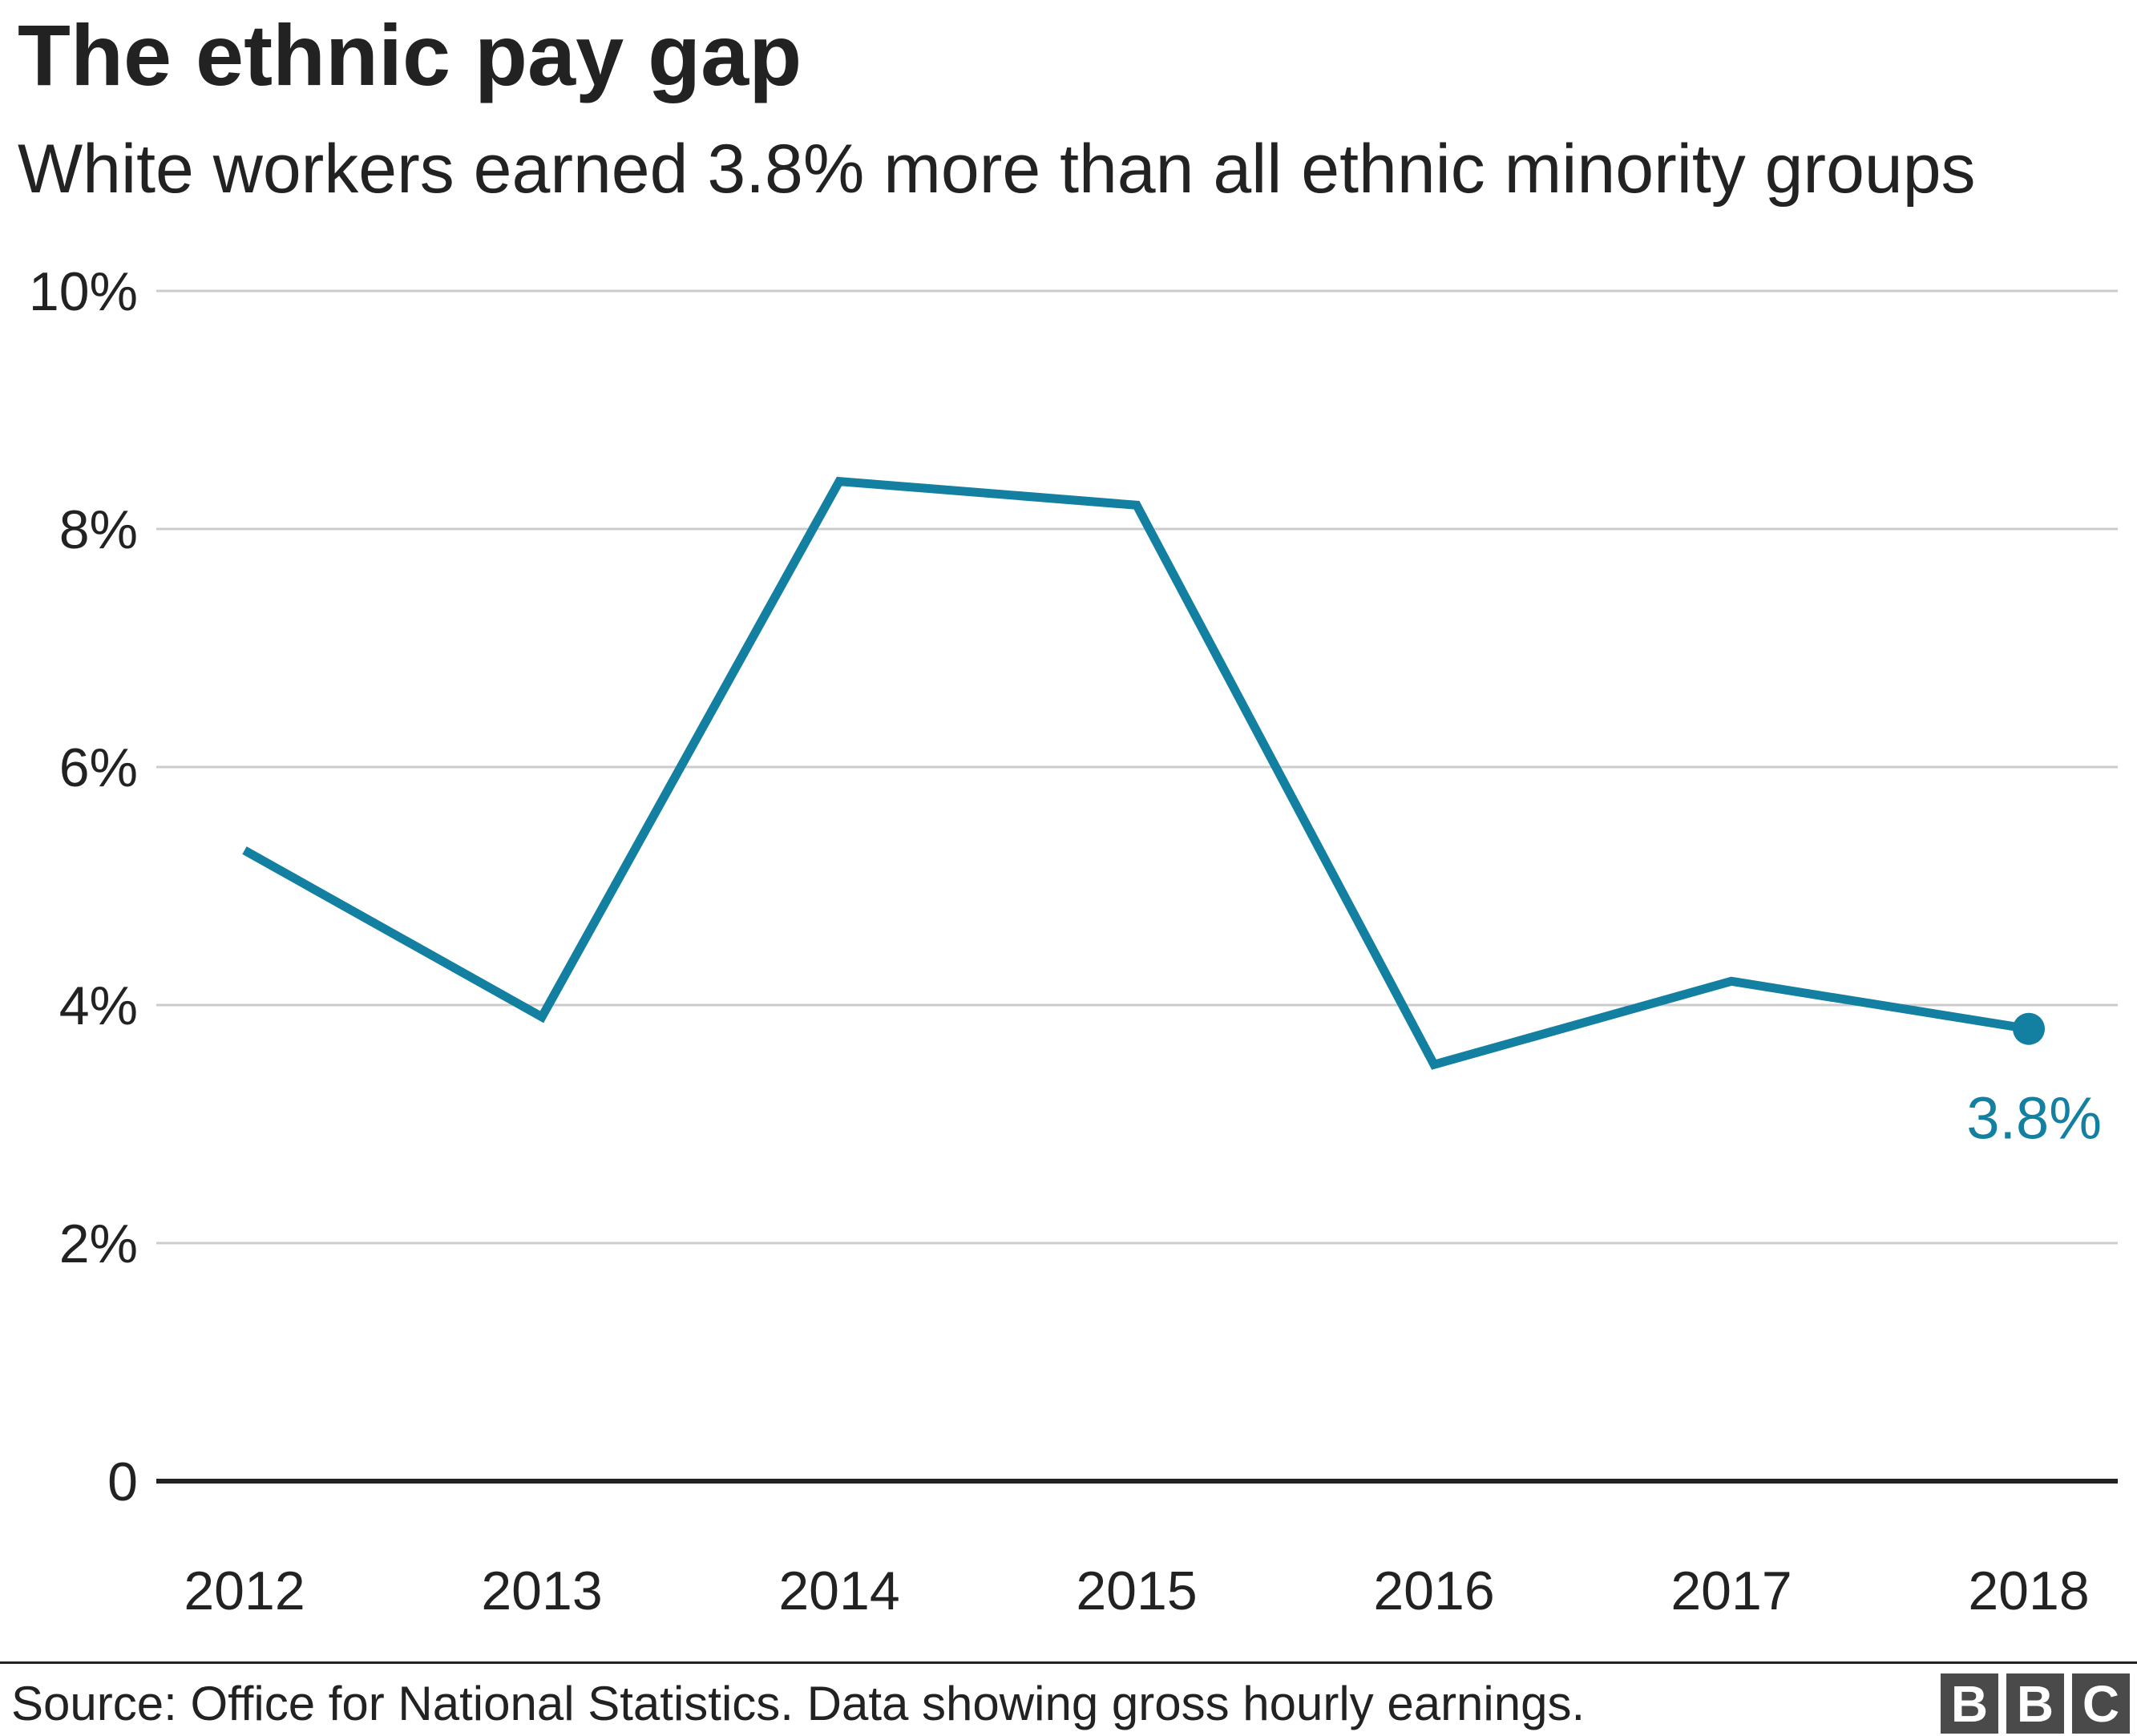 The width and height of the screenshot is (2137, 1736). I want to click on y-tick-label-0: 0, so click(122, 1481).